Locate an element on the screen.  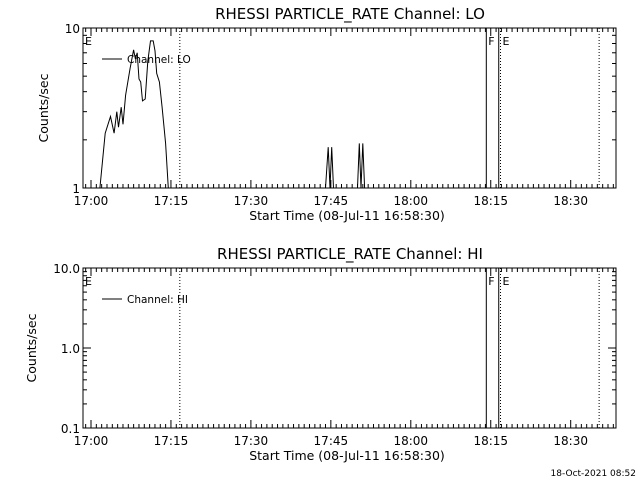
footer-timestamp: 18-Oct-2021 08:52 is located at coordinates (593, 474).